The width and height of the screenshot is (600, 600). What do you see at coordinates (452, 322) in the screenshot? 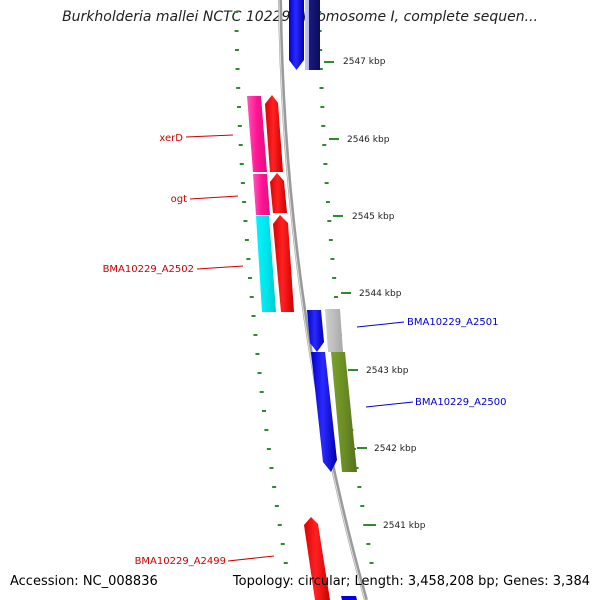
I see `gene-label-text: BMA10229_A2501` at bounding box center [452, 322].